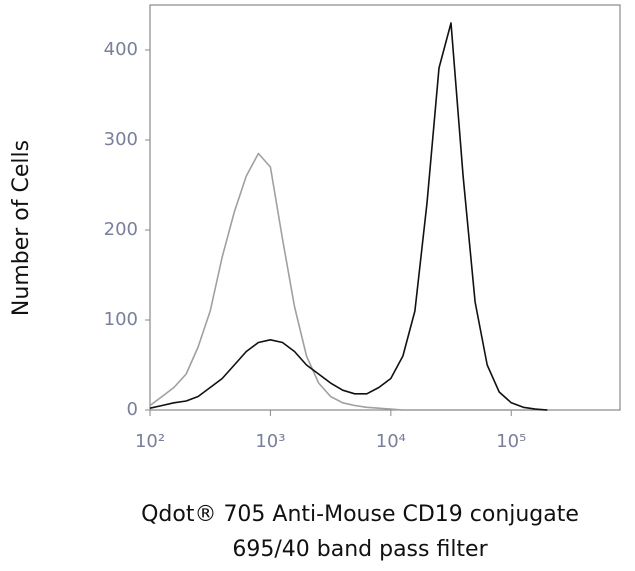 This screenshot has height=571, width=635. What do you see at coordinates (121, 49) in the screenshot?
I see `y-tick-label: 400` at bounding box center [121, 49].